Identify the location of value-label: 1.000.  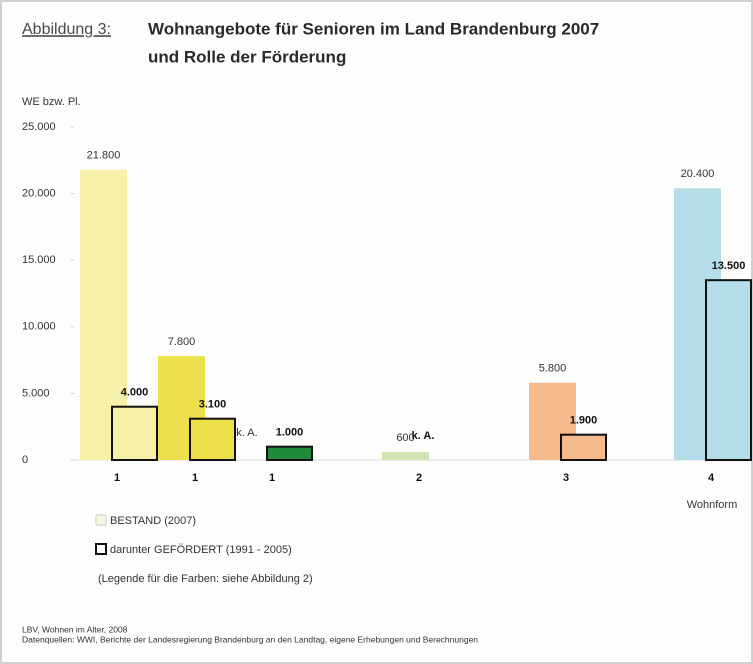
(290, 433).